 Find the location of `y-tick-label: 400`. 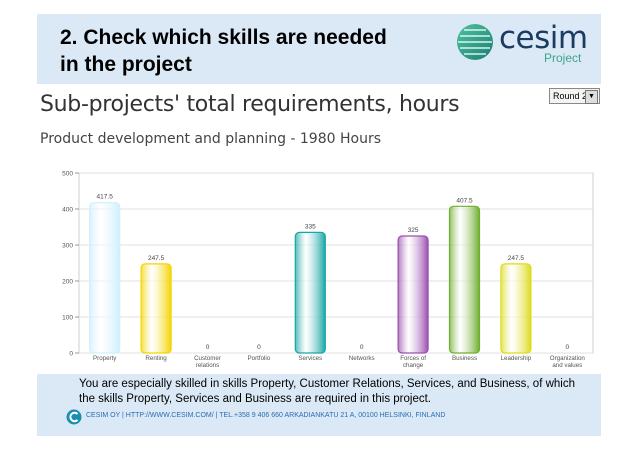

y-tick-label: 400 is located at coordinates (67, 210).